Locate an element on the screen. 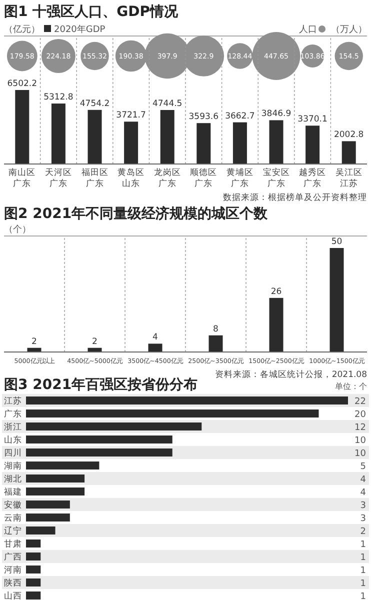 This screenshot has height=600, width=371. text: 单位：个 is located at coordinates (351, 386).